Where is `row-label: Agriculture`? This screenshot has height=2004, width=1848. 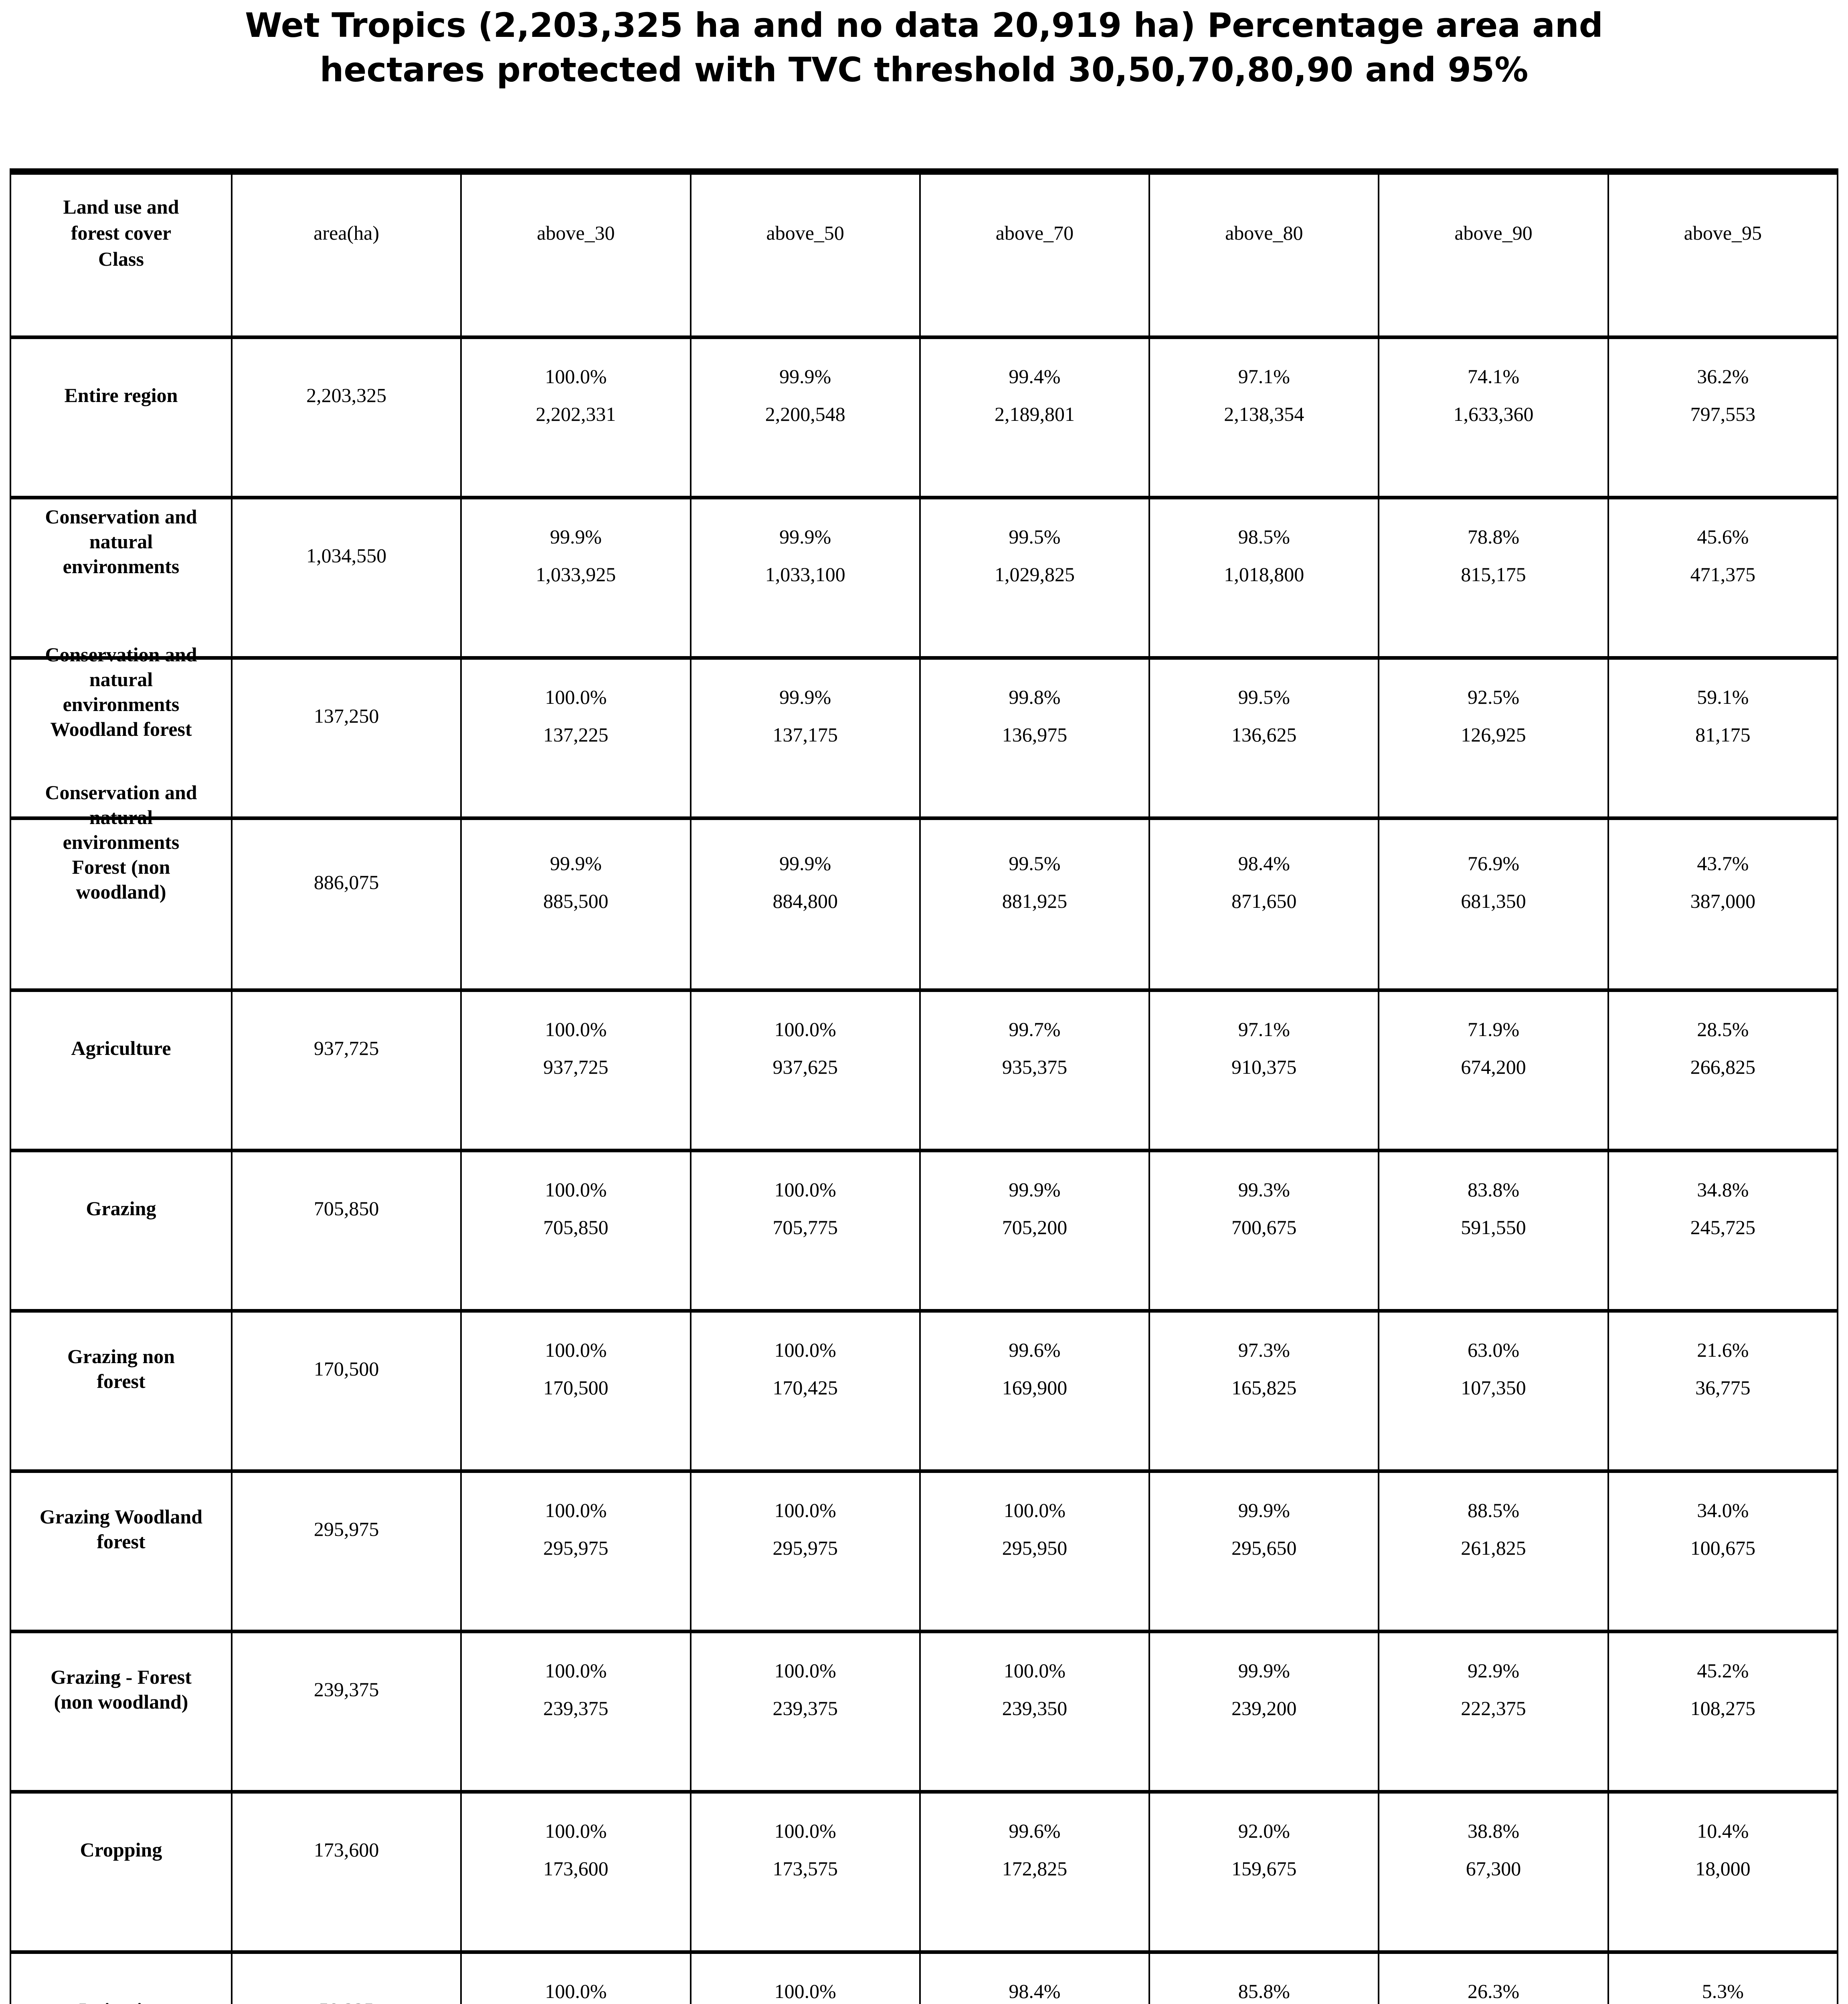 row-label: Agriculture is located at coordinates (121, 1048).